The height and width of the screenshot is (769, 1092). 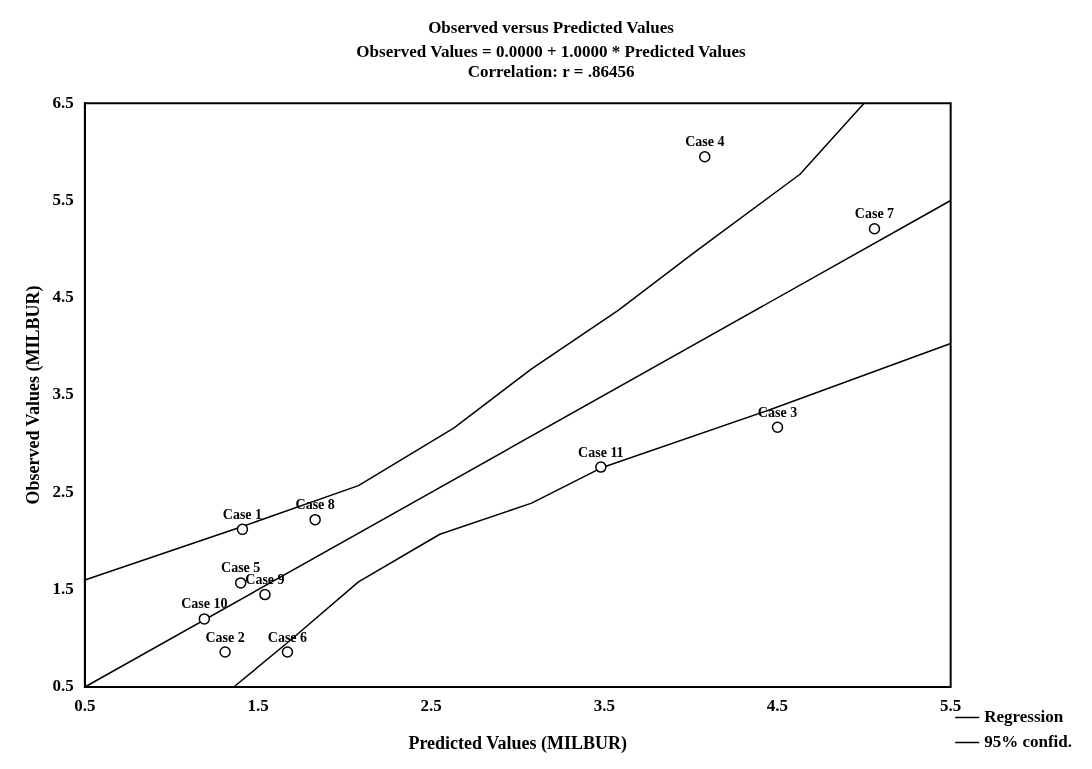 What do you see at coordinates (604, 705) in the screenshot?
I see `x-tick-label: 3.5` at bounding box center [604, 705].